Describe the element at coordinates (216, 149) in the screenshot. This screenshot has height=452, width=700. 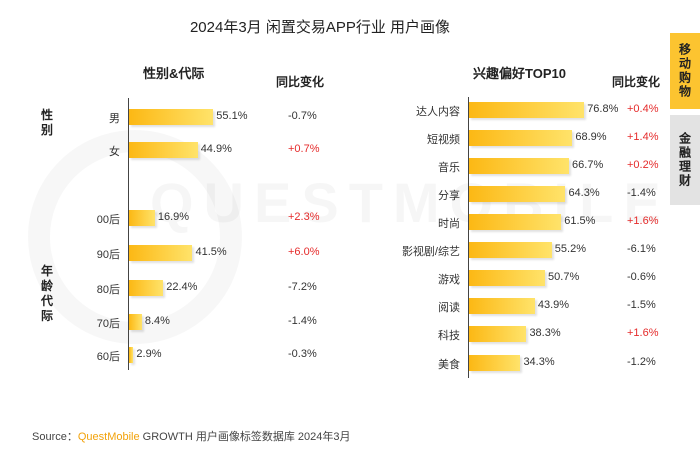
I see `value-label: 44.9%` at that location.